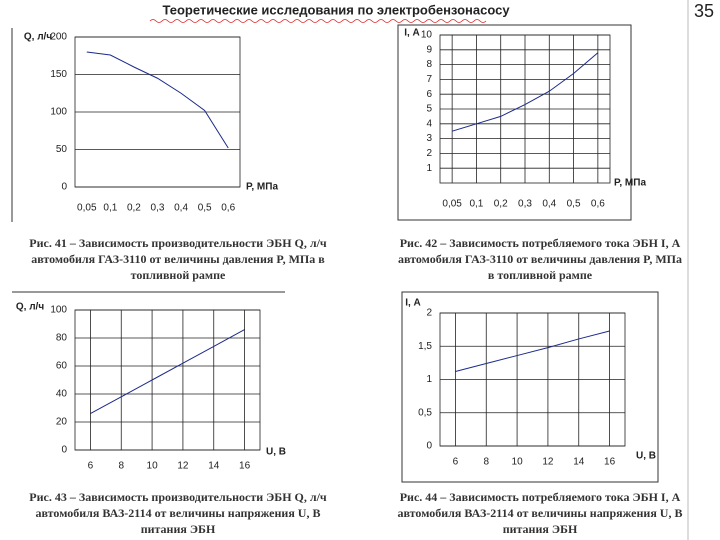 This screenshot has height=540, width=720. Describe the element at coordinates (425, 412) in the screenshot. I see `y-tick-label: 0,5` at that location.